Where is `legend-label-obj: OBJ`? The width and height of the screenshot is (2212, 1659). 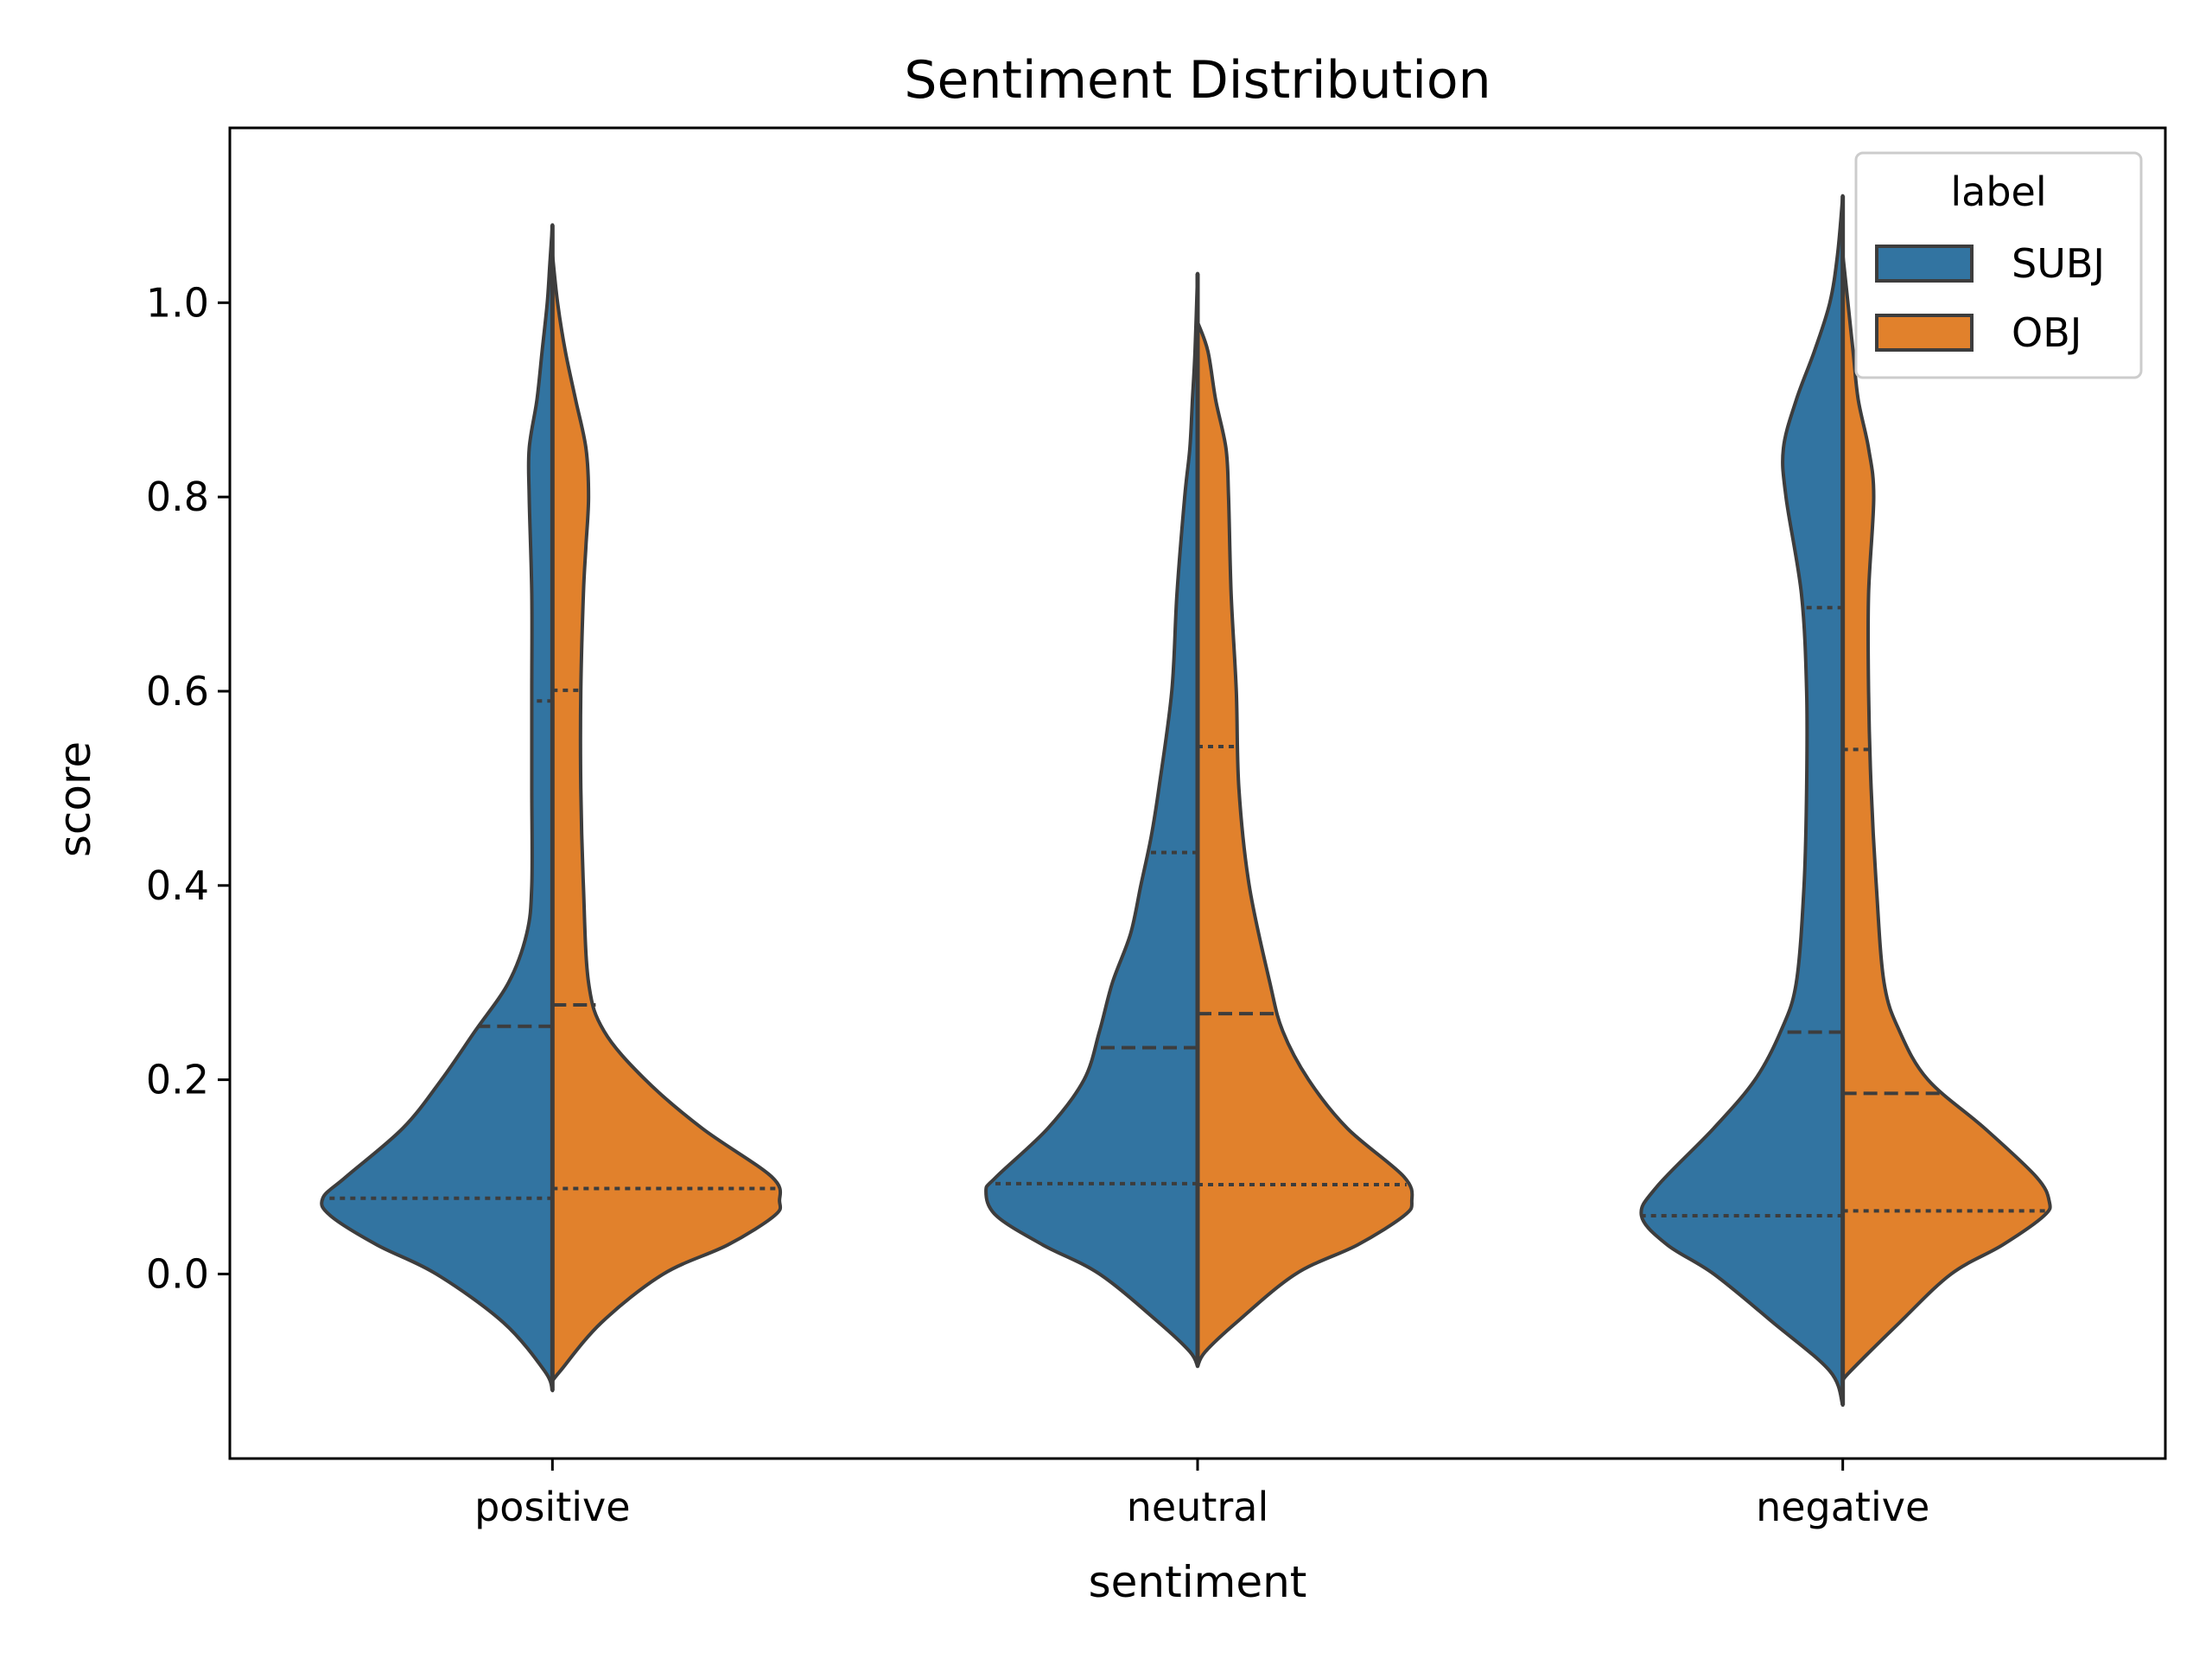
legend-label-obj: OBJ is located at coordinates (2047, 332).